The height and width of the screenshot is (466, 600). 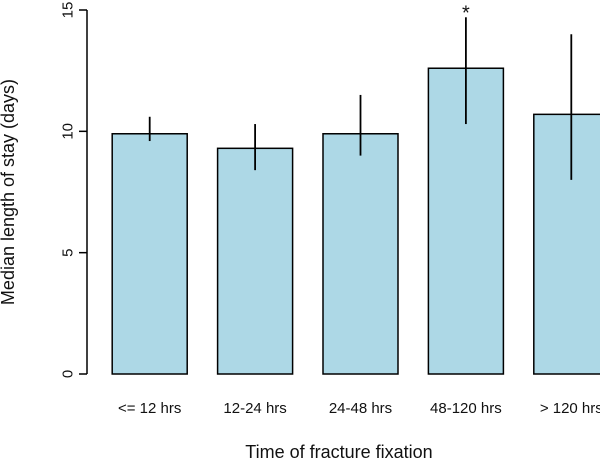 I want to click on x-tick-label: 48-120 hrs, so click(x=466, y=408).